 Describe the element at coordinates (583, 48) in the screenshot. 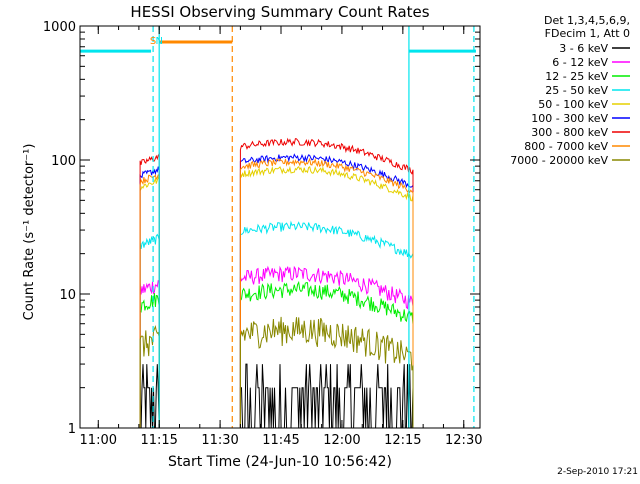

I see `legend-label-0: 3 - 6 keV` at that location.